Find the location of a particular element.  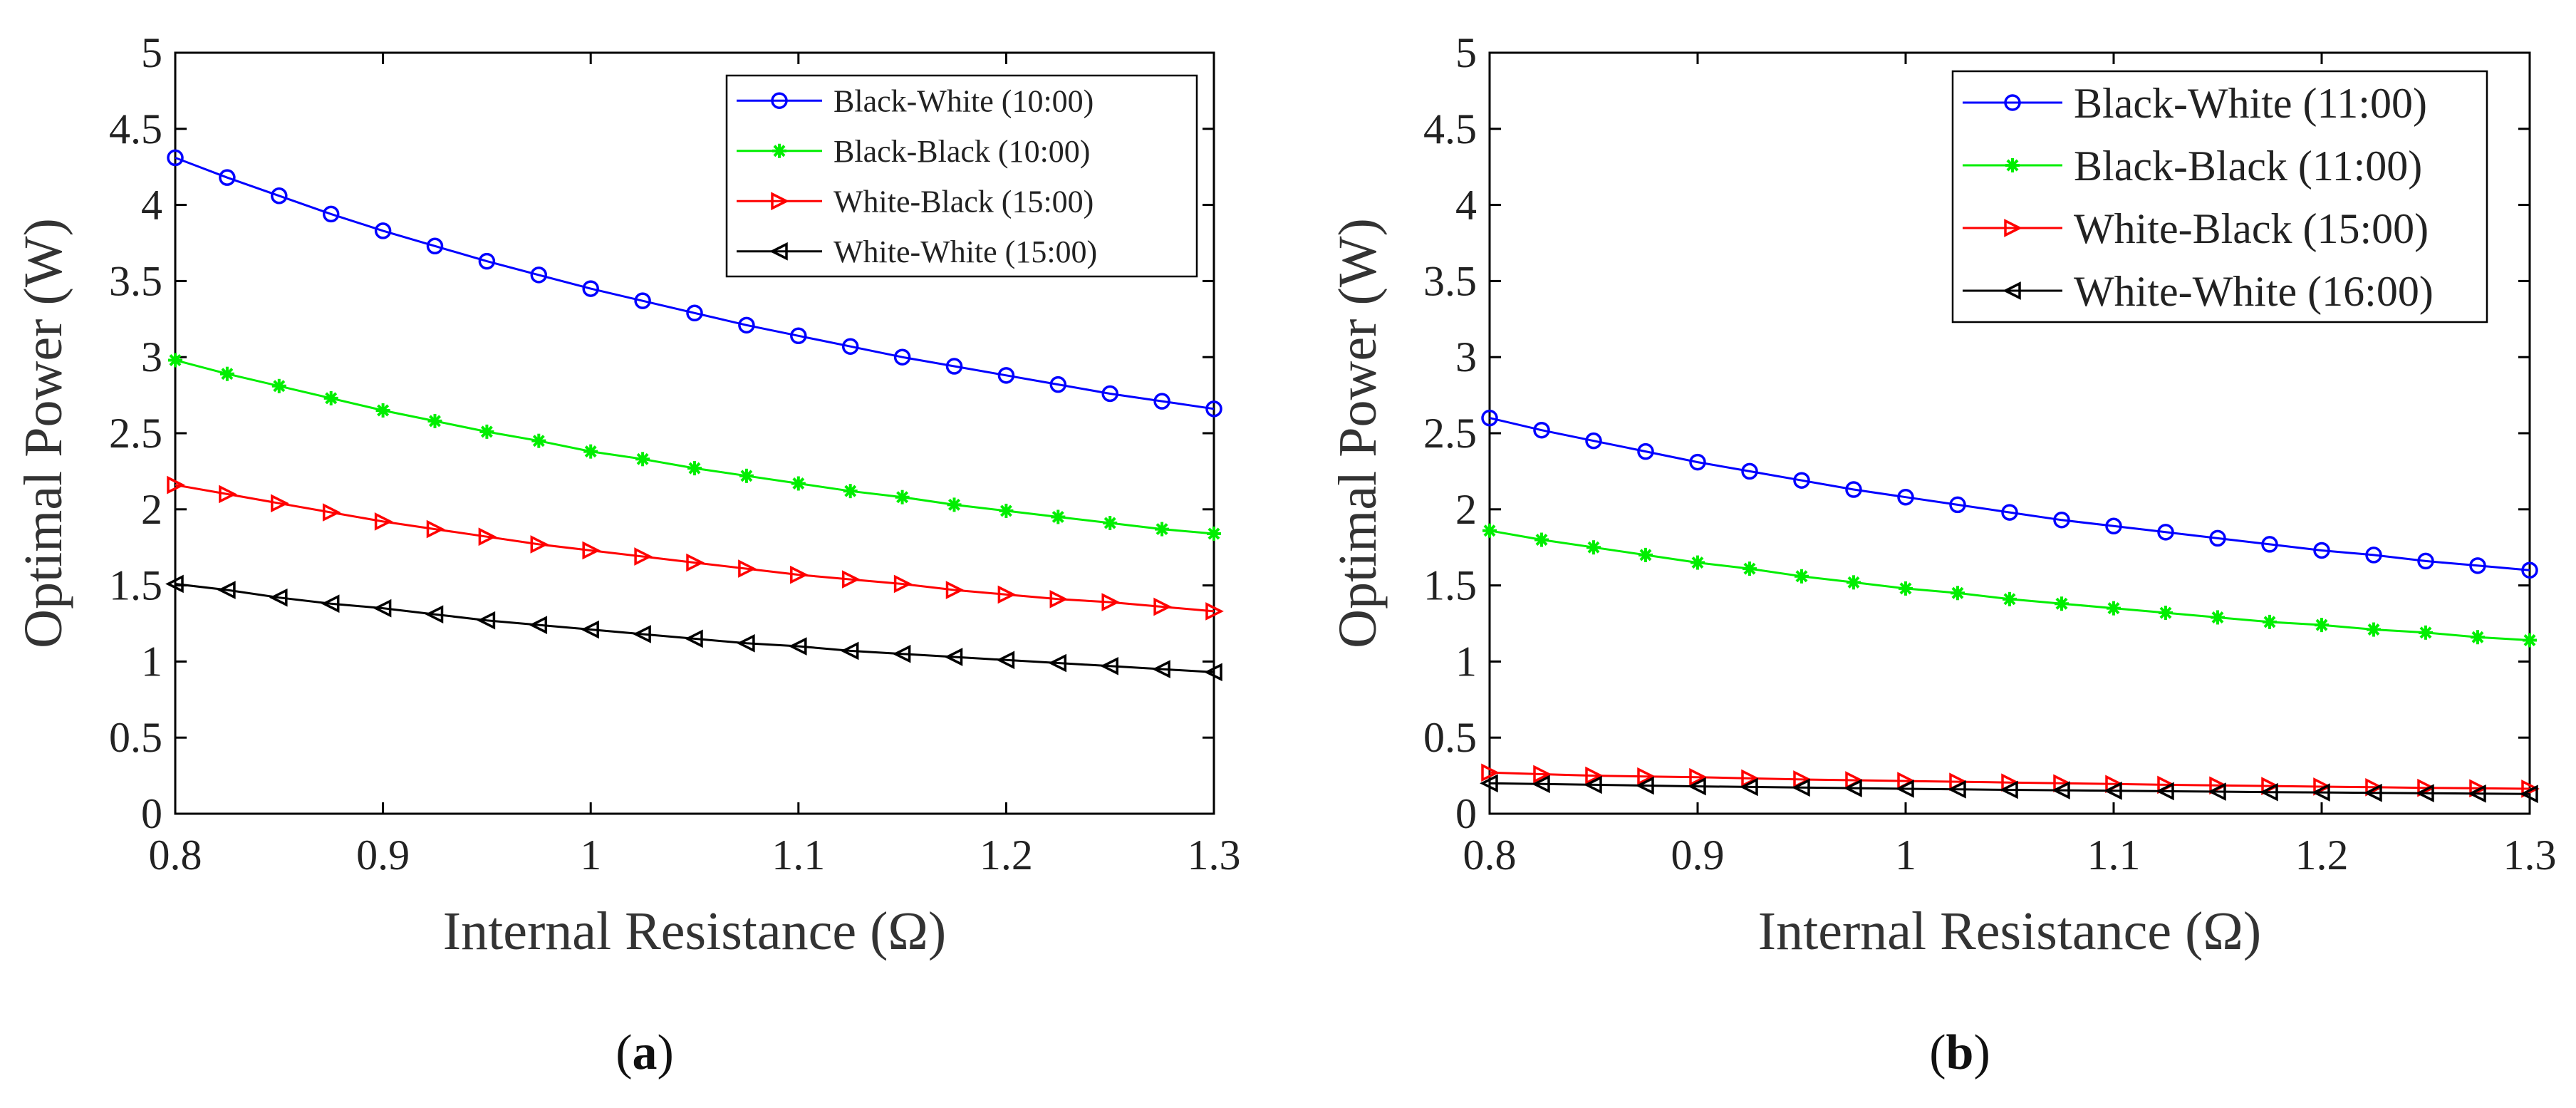

panel-label: (a) is located at coordinates (645, 1052).